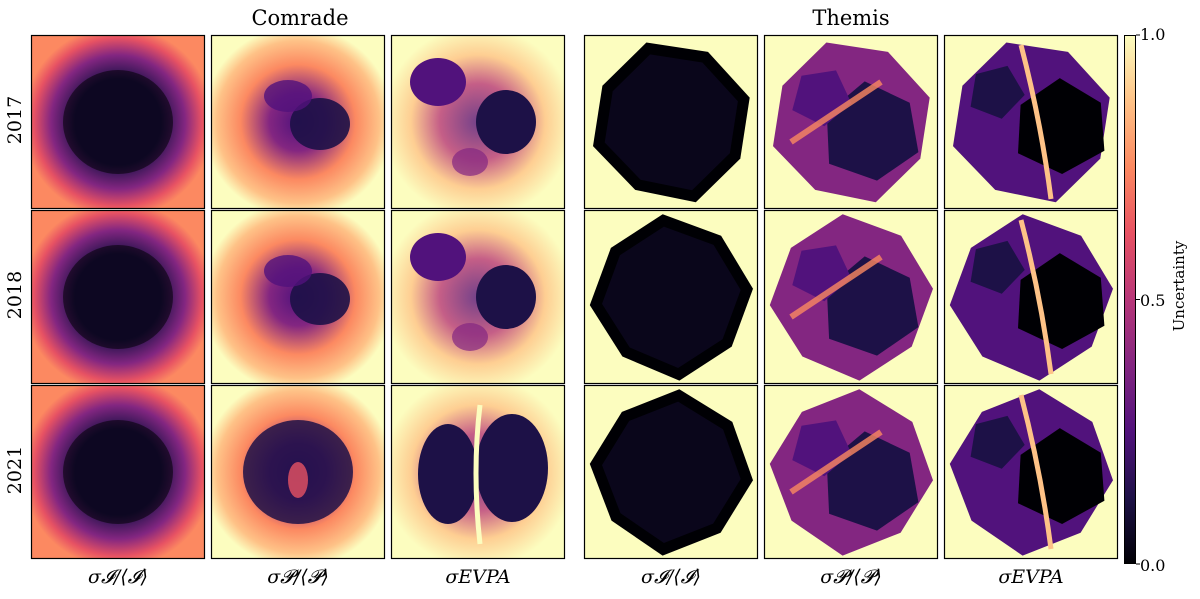  What do you see at coordinates (1130, 299) in the screenshot?
I see `colorbar-gradient` at bounding box center [1130, 299].